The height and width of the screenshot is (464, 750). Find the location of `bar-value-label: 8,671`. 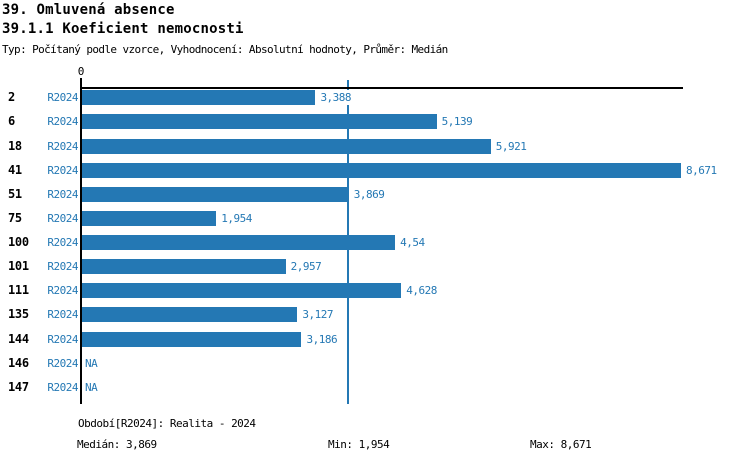

bar-value-label: 8,671 is located at coordinates (701, 170).